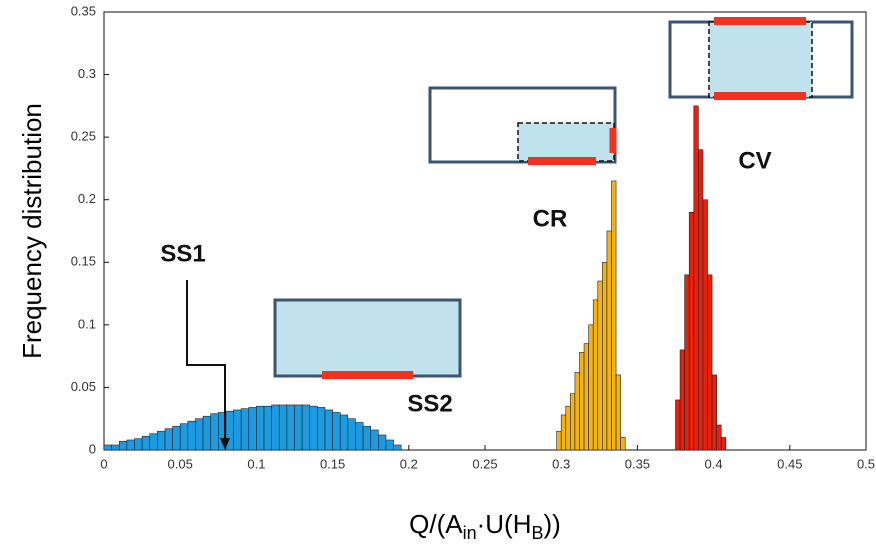 Image resolution: width=876 pixels, height=552 pixels. Describe the element at coordinates (83, 10) in the screenshot. I see `y-tick-label: 0.35` at that location.